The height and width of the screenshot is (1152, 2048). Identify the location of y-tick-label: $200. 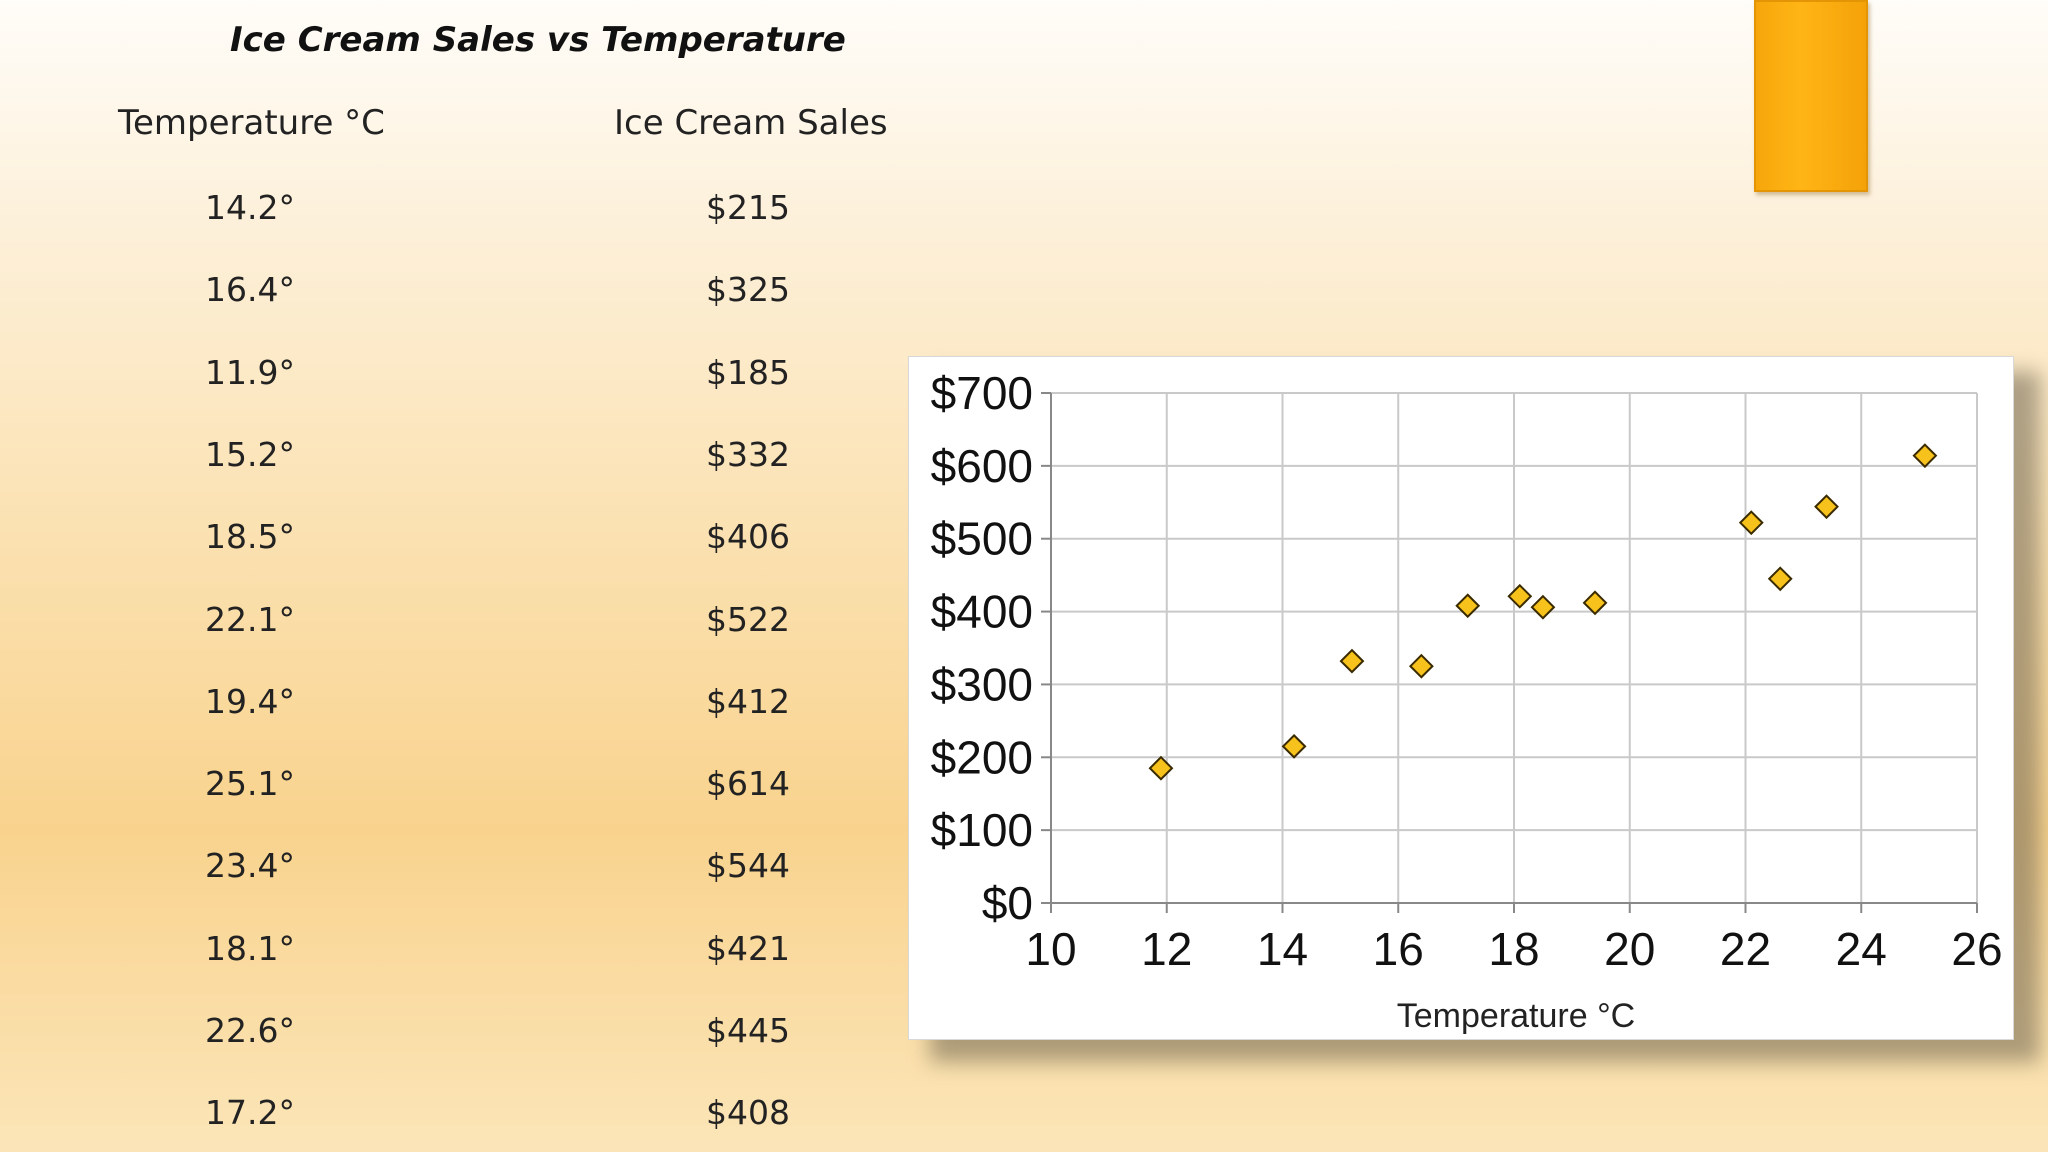
(982, 757).